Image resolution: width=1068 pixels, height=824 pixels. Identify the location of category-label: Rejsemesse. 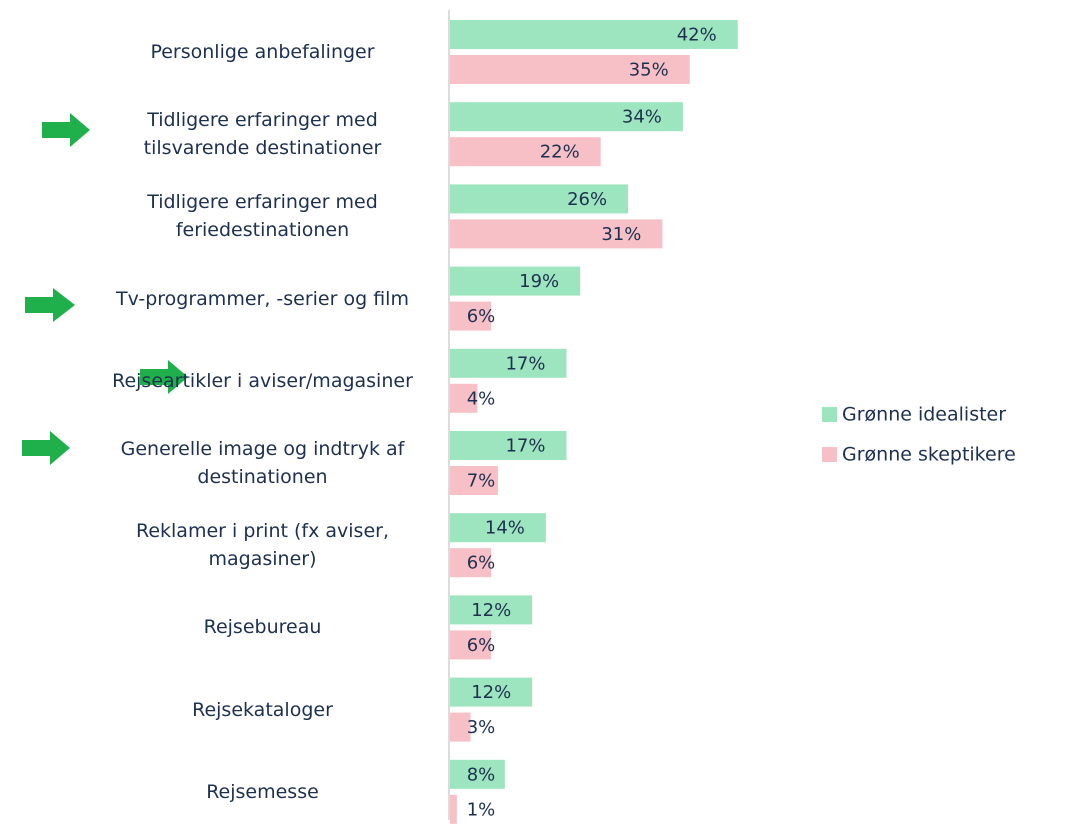
(262, 791).